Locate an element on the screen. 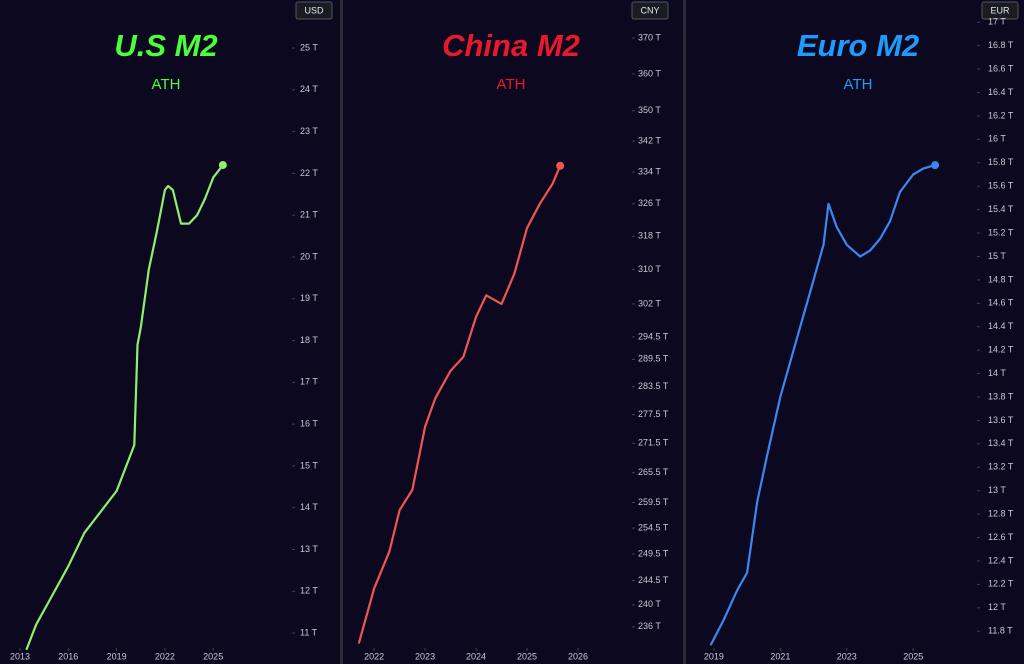 The image size is (1024, 664). y-tick-label: 310 T is located at coordinates (649, 269).